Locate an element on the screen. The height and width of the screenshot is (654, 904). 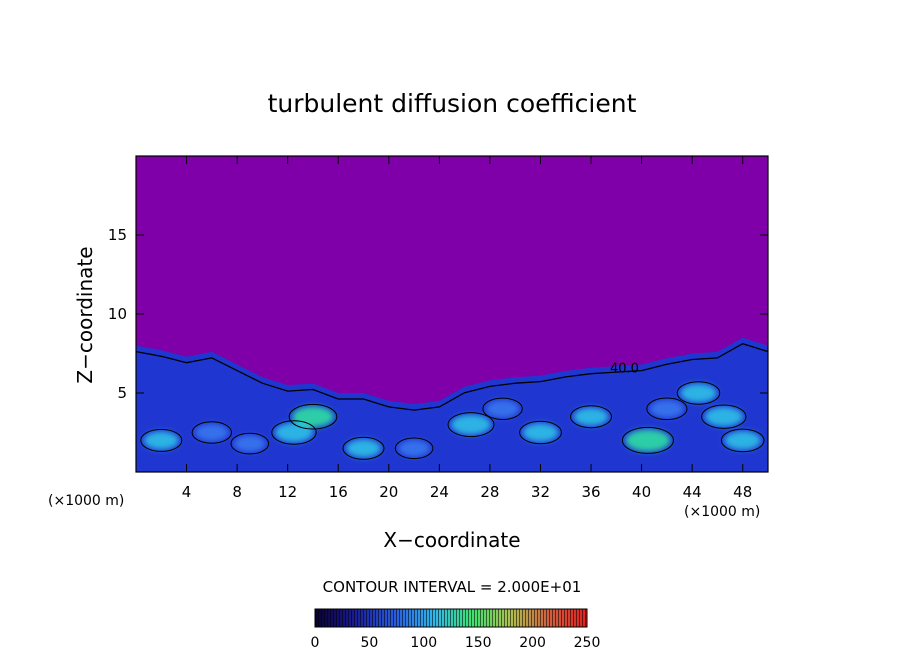
colorbar-tick-label: 0 is located at coordinates (315, 643).